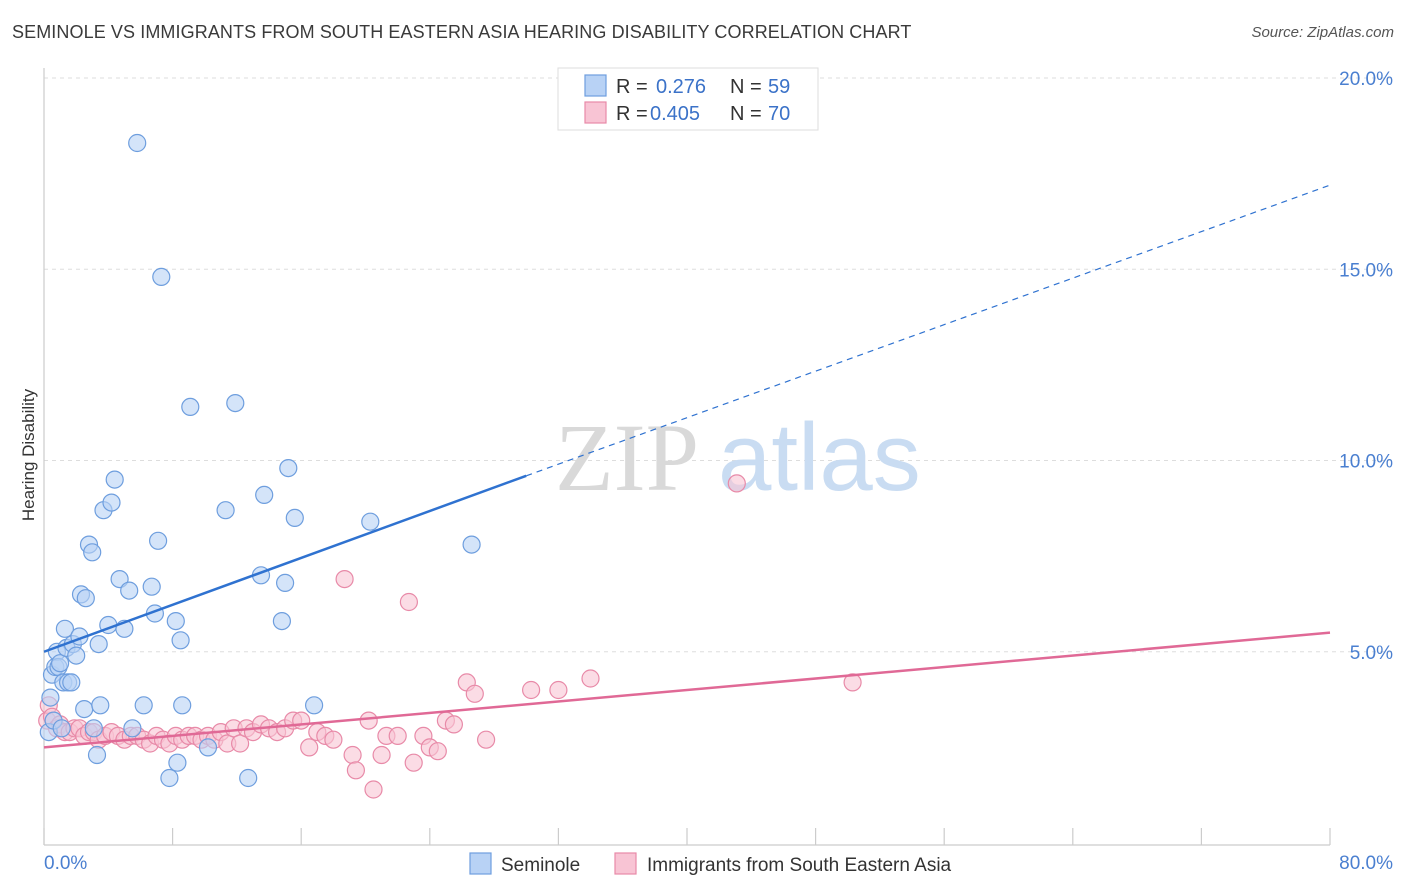 The image size is (1406, 892). What do you see at coordinates (799, 865) in the screenshot?
I see `bottom-legend-label-immigrants: Immigrants from South Eastern Asia` at bounding box center [799, 865].